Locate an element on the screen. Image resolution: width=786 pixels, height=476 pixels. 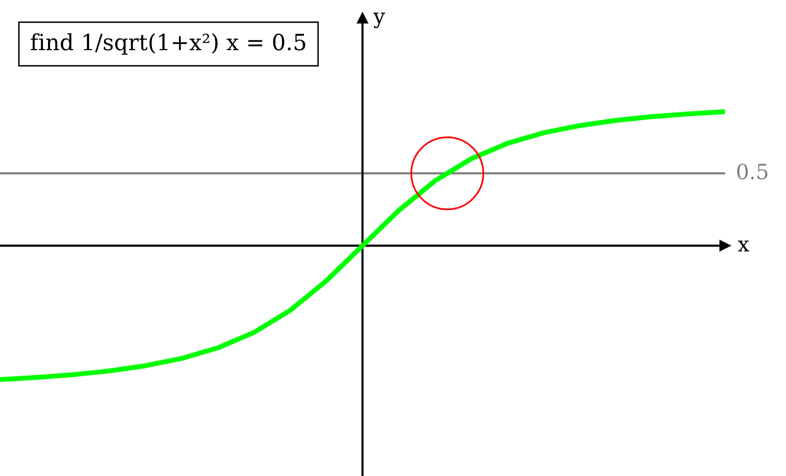
x-axis-title: x is located at coordinates (744, 246).